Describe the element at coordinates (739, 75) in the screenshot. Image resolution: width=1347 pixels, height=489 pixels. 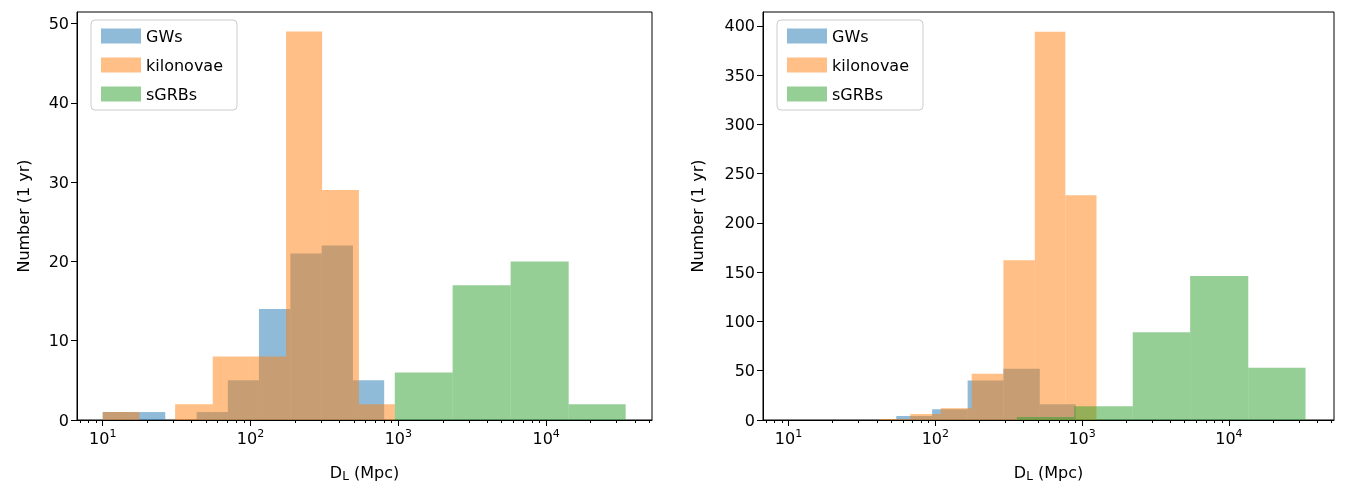
I see `y-tick-label: 350` at that location.